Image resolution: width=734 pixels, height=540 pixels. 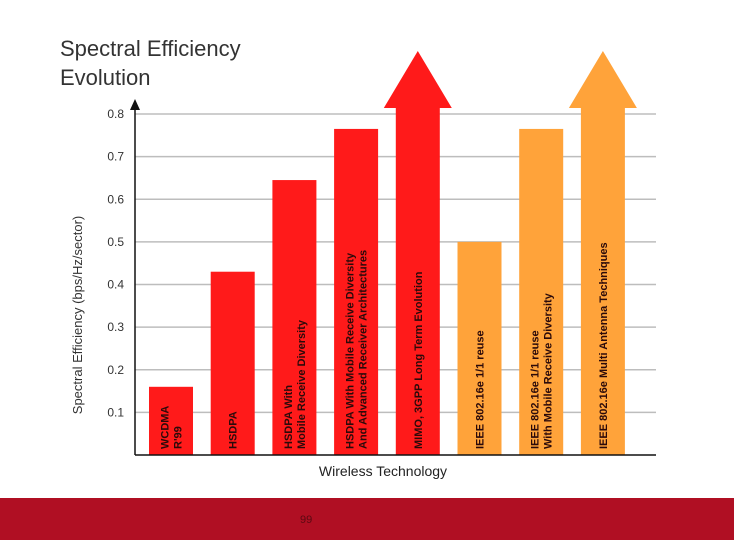 What do you see at coordinates (77, 315) in the screenshot?
I see `y-axis-label: Spectral Efficiency (bps/Hz/sector)` at bounding box center [77, 315].